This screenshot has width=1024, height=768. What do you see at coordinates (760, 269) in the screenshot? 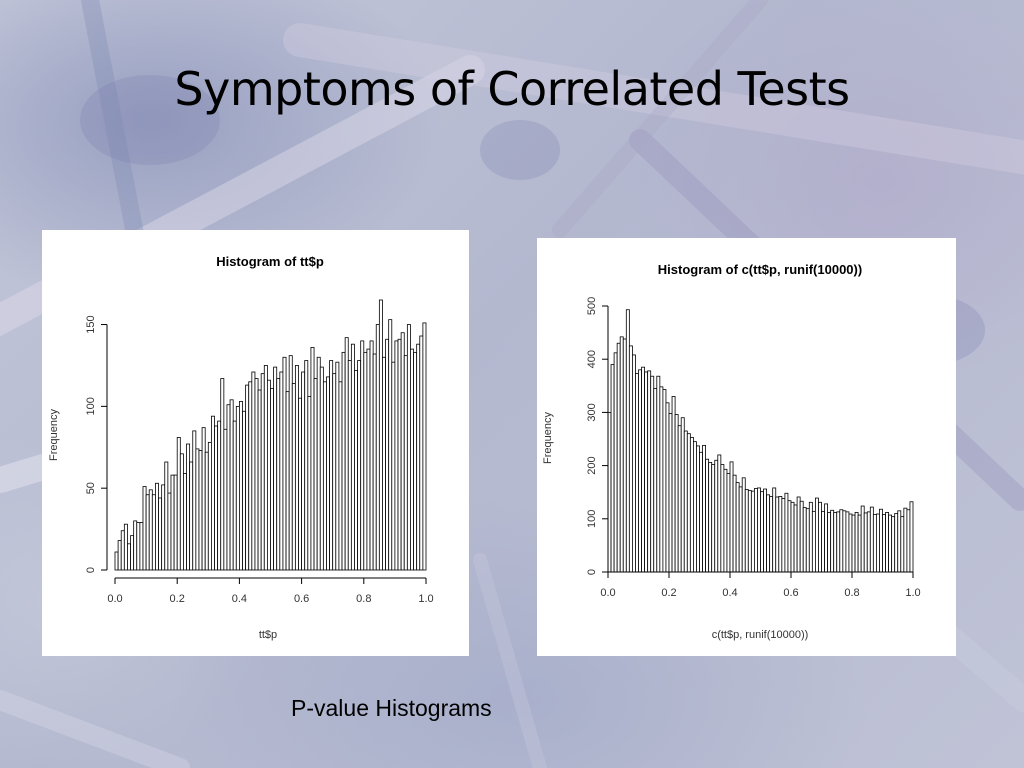
I see `chart-title: Histogram of c(tt$p, runif(10000))` at bounding box center [760, 269].